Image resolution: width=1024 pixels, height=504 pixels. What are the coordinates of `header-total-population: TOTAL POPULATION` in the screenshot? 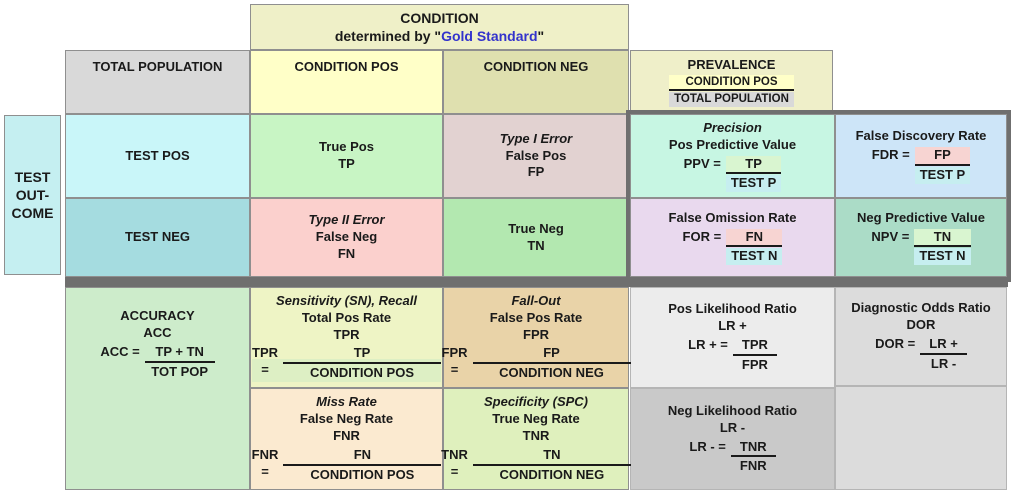 It's located at (157, 82).